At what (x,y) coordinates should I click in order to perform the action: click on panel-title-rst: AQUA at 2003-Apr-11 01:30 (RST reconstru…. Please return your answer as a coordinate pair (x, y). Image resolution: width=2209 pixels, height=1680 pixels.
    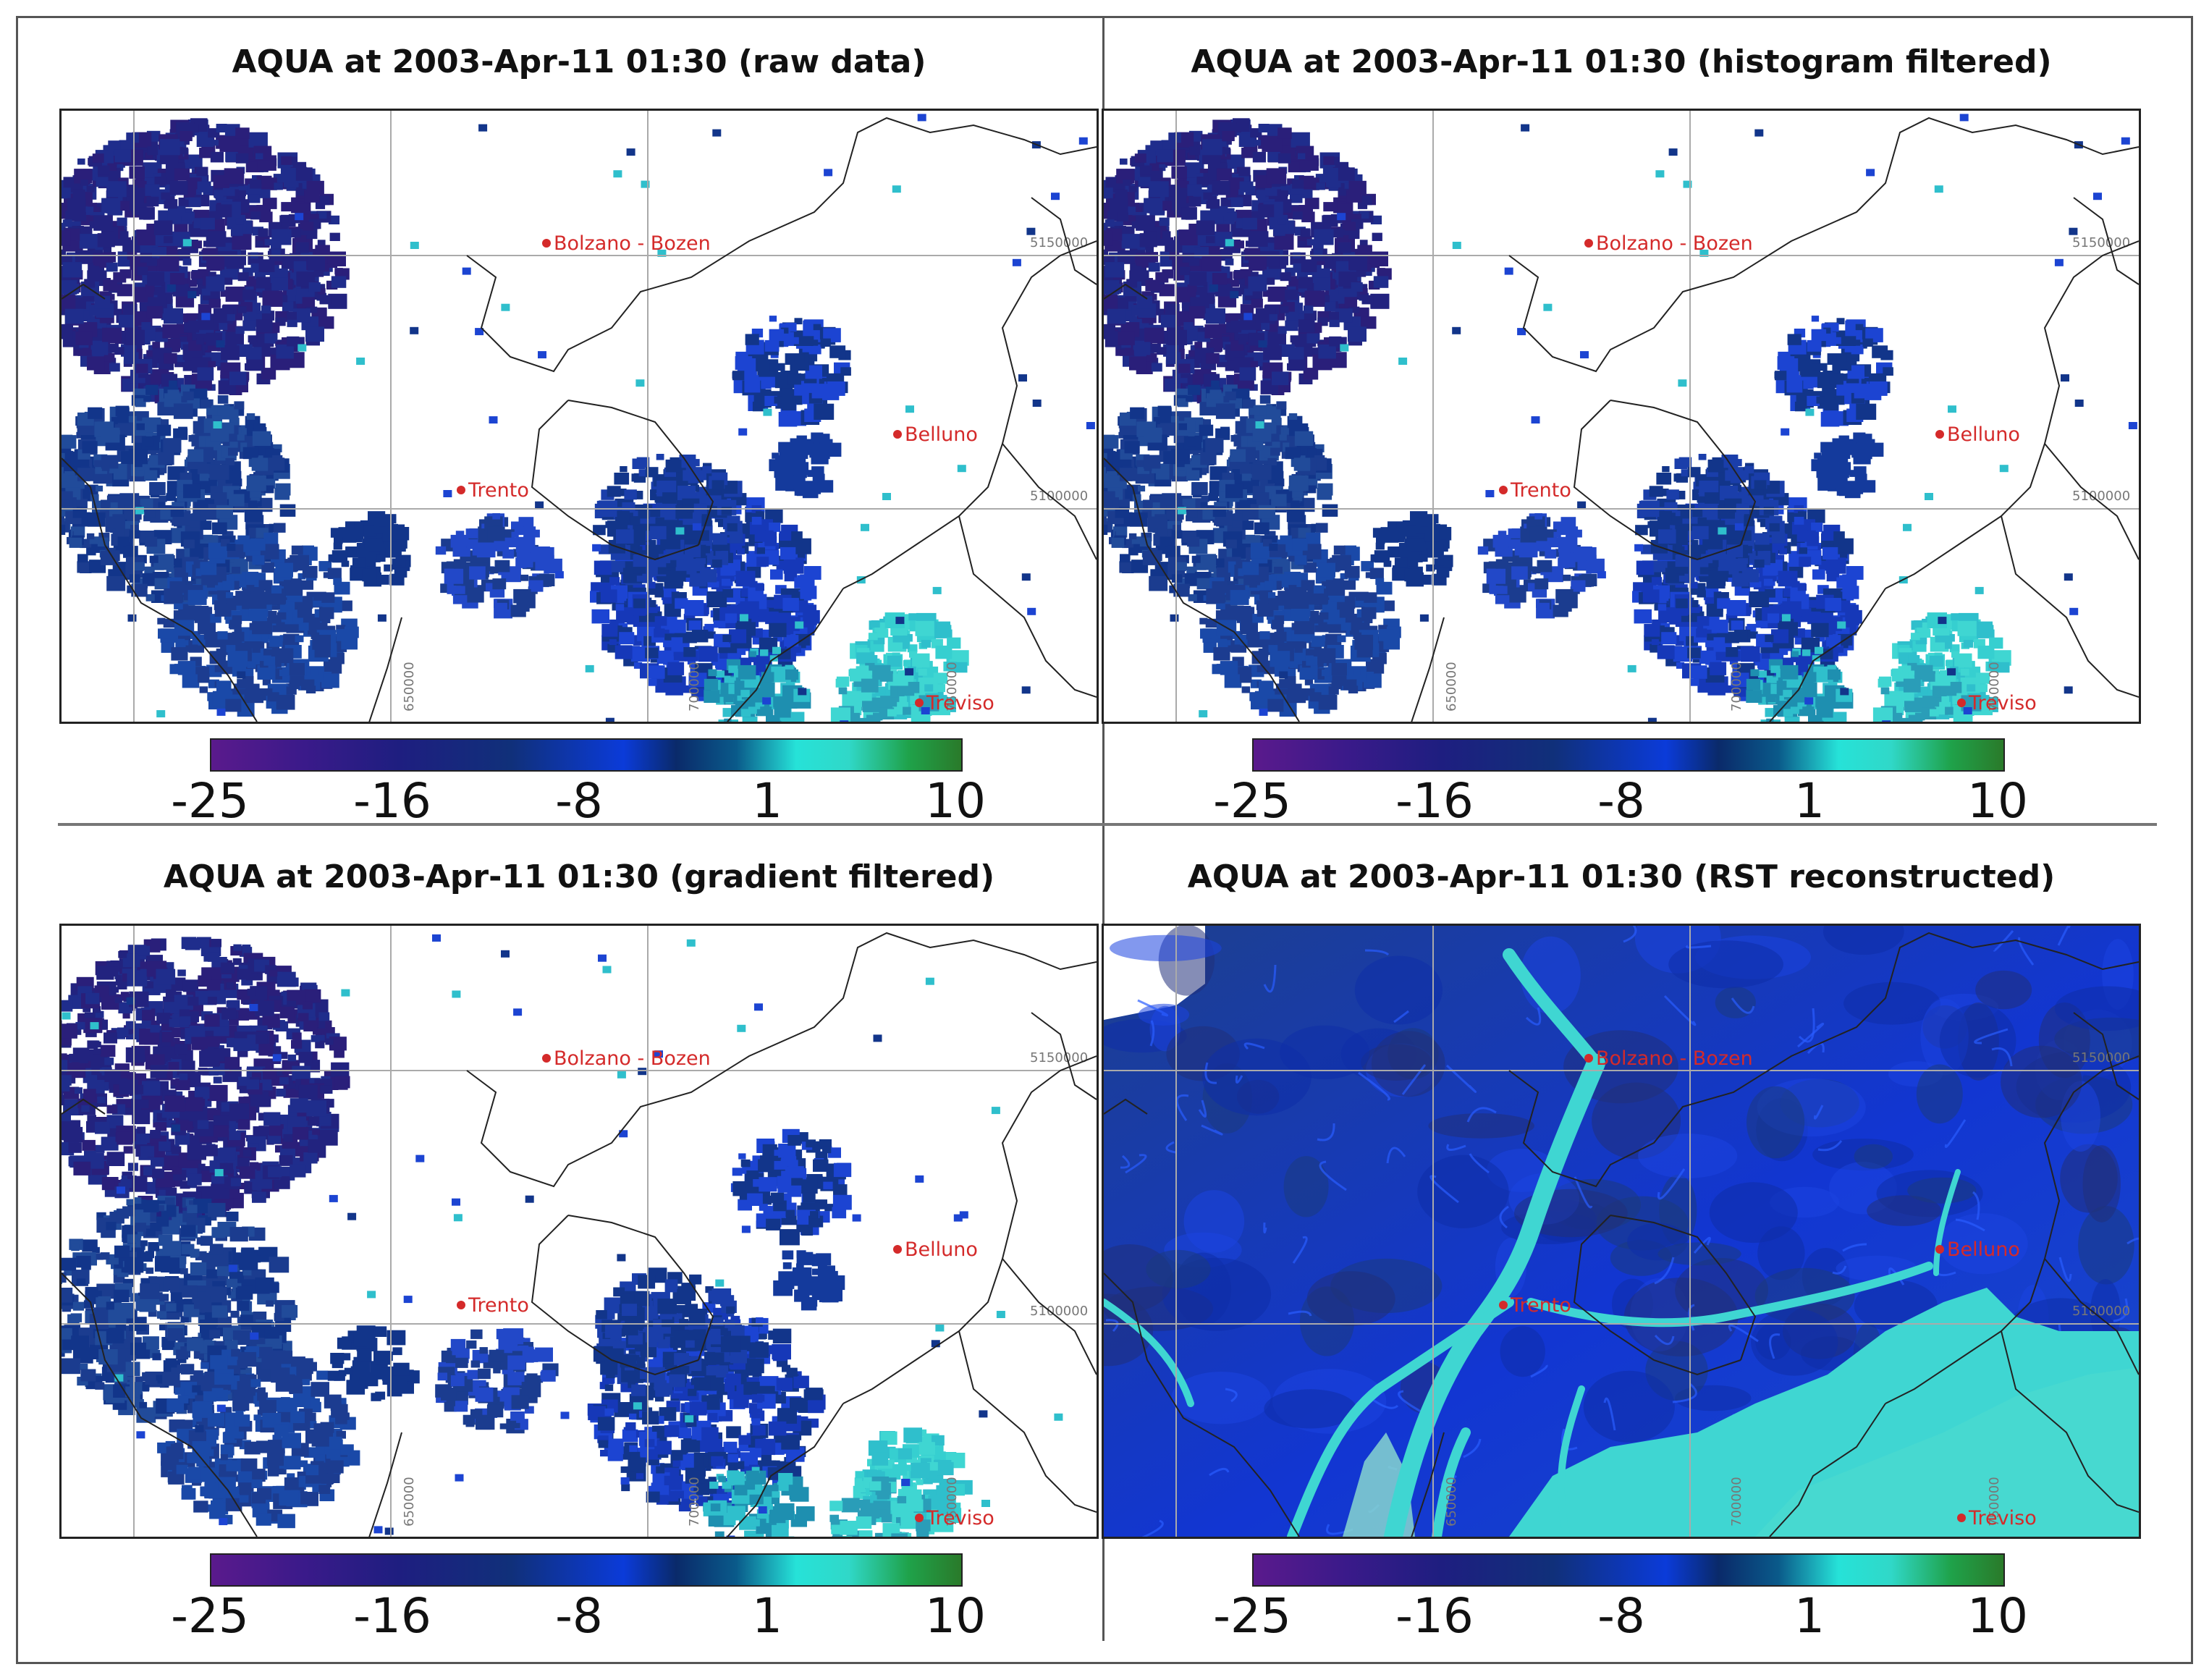
    Looking at the image, I should click on (1621, 876).